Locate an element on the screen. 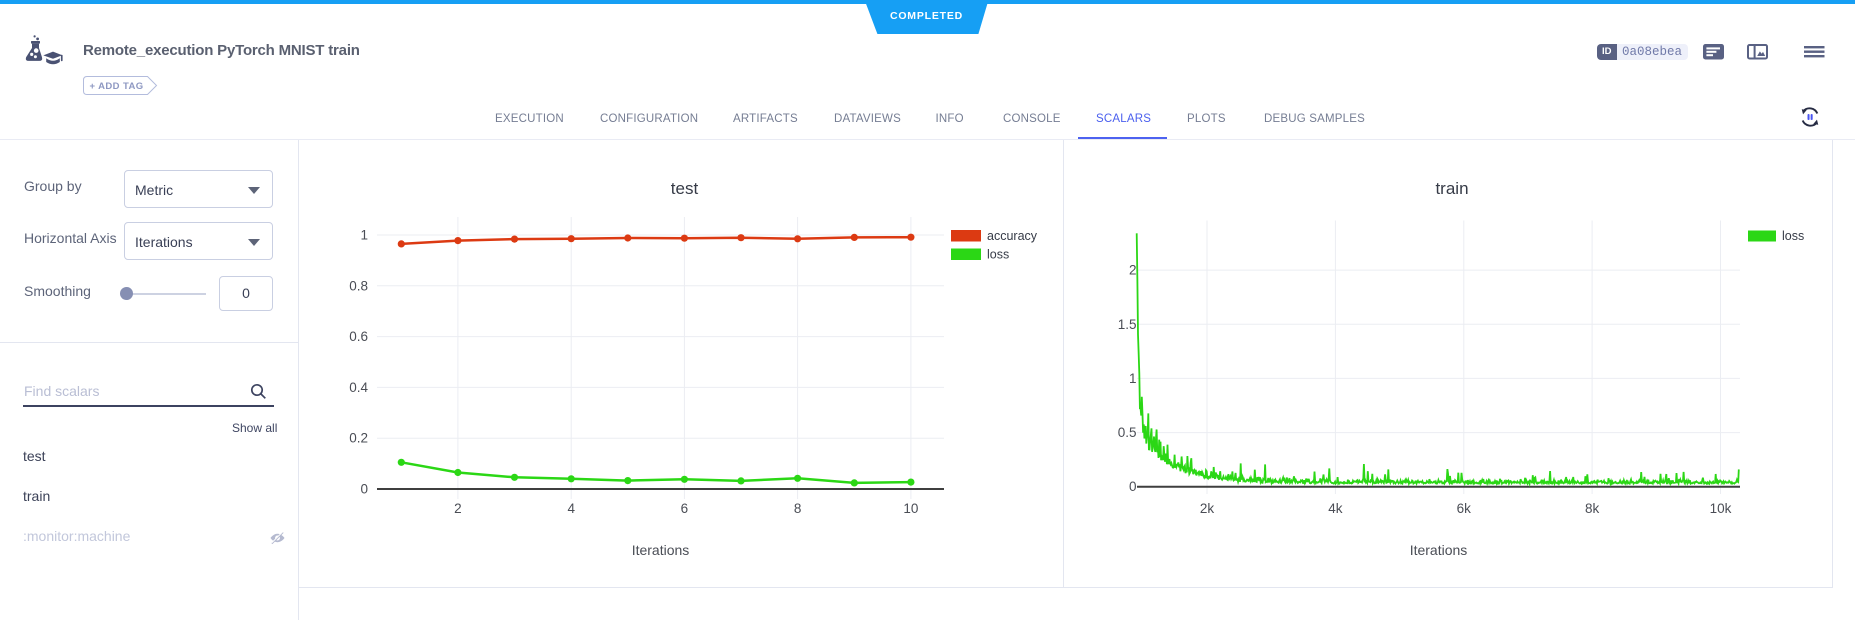  svg-text: test is located at coordinates (685, 188).